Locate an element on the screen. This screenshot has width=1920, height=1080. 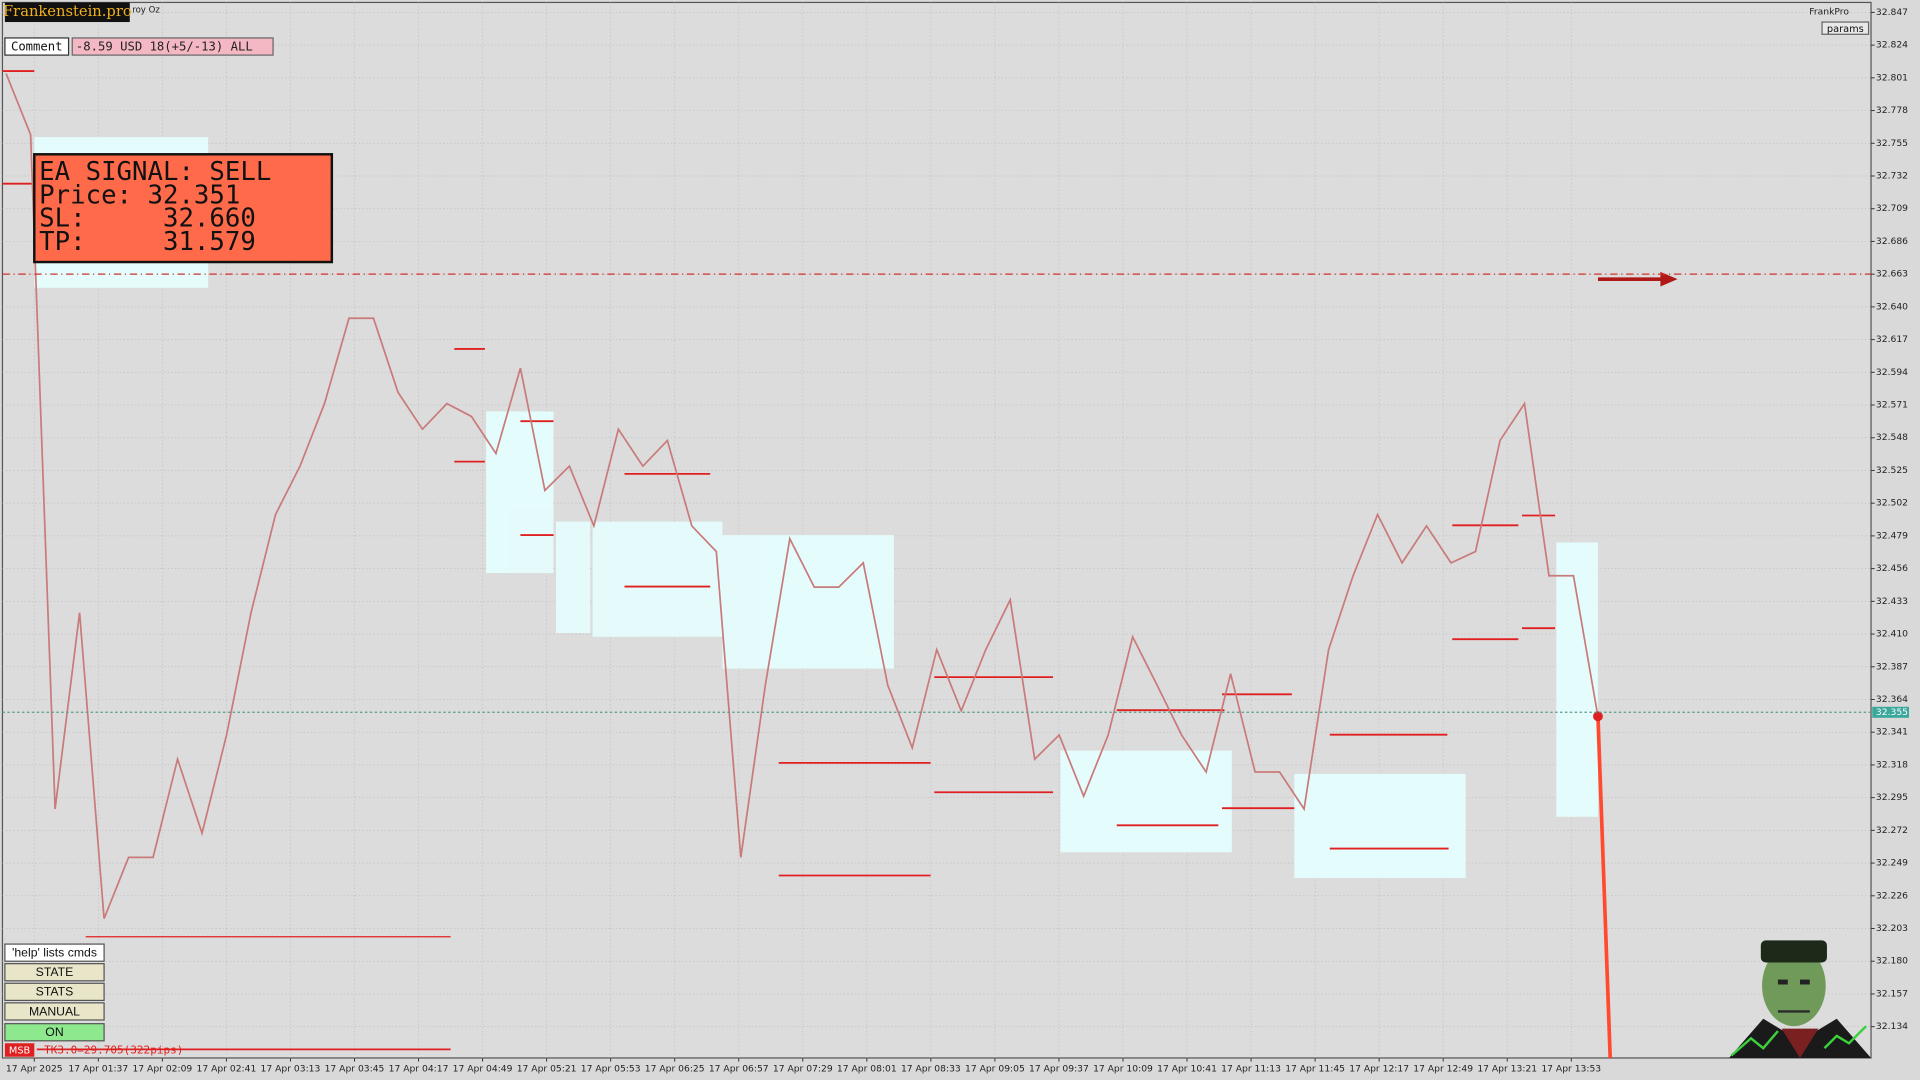
x-tick-label: 17 Apr 04:17 is located at coordinates (419, 1068).